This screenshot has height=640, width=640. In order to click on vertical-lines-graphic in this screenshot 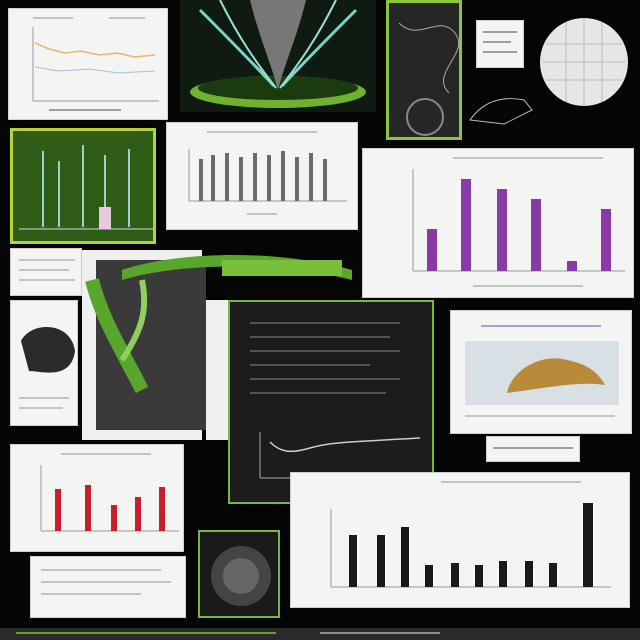, I will do `click(86, 187)`.